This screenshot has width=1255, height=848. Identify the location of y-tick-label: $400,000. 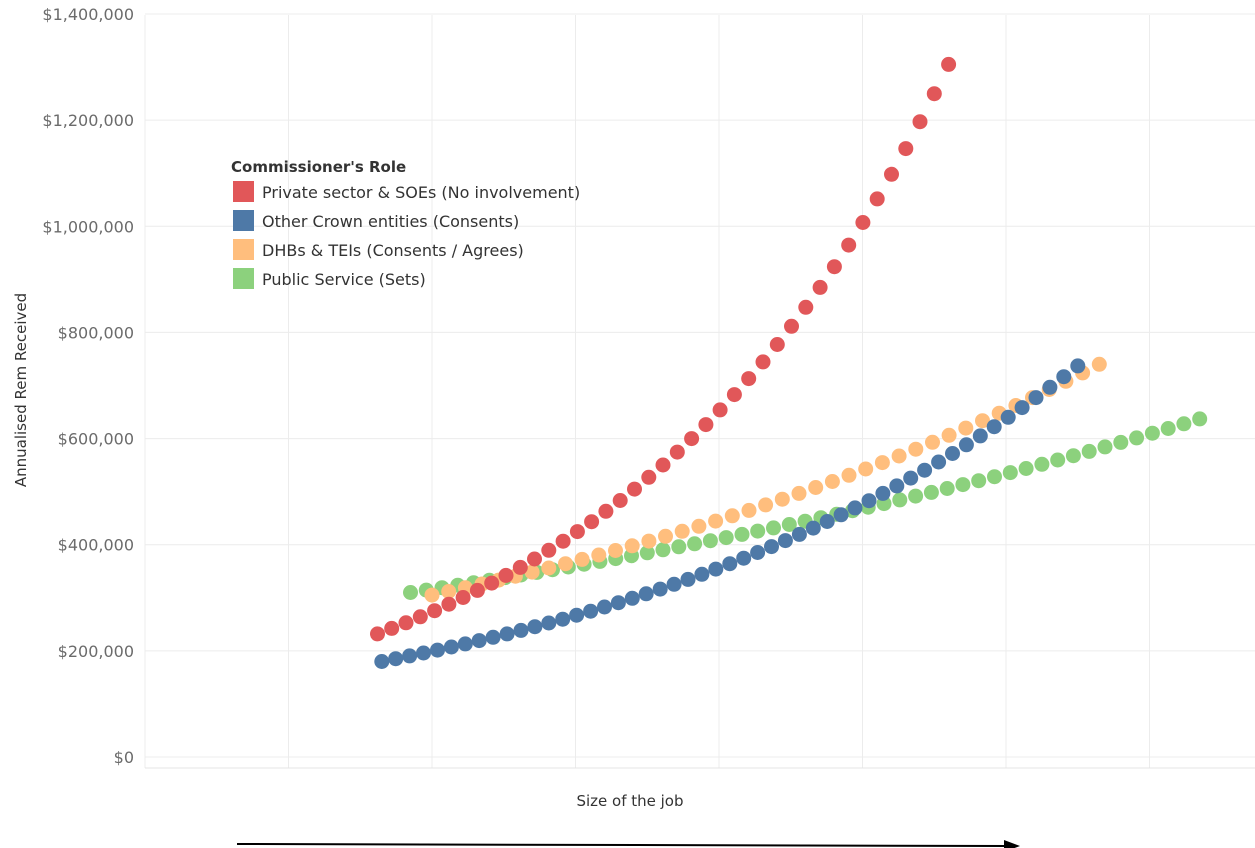
(96, 545).